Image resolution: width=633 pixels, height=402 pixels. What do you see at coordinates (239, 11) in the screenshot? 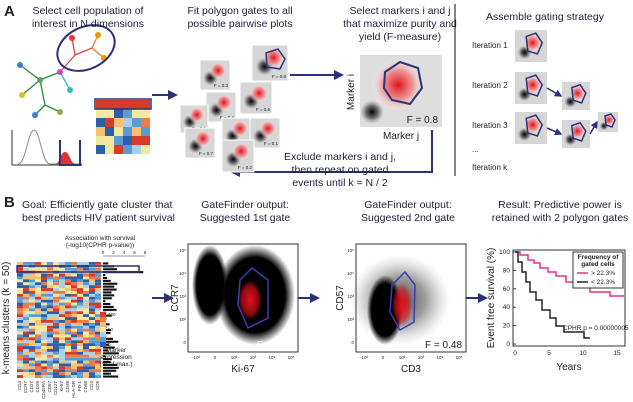
I see `label: Fit polygon gates to all` at bounding box center [239, 11].